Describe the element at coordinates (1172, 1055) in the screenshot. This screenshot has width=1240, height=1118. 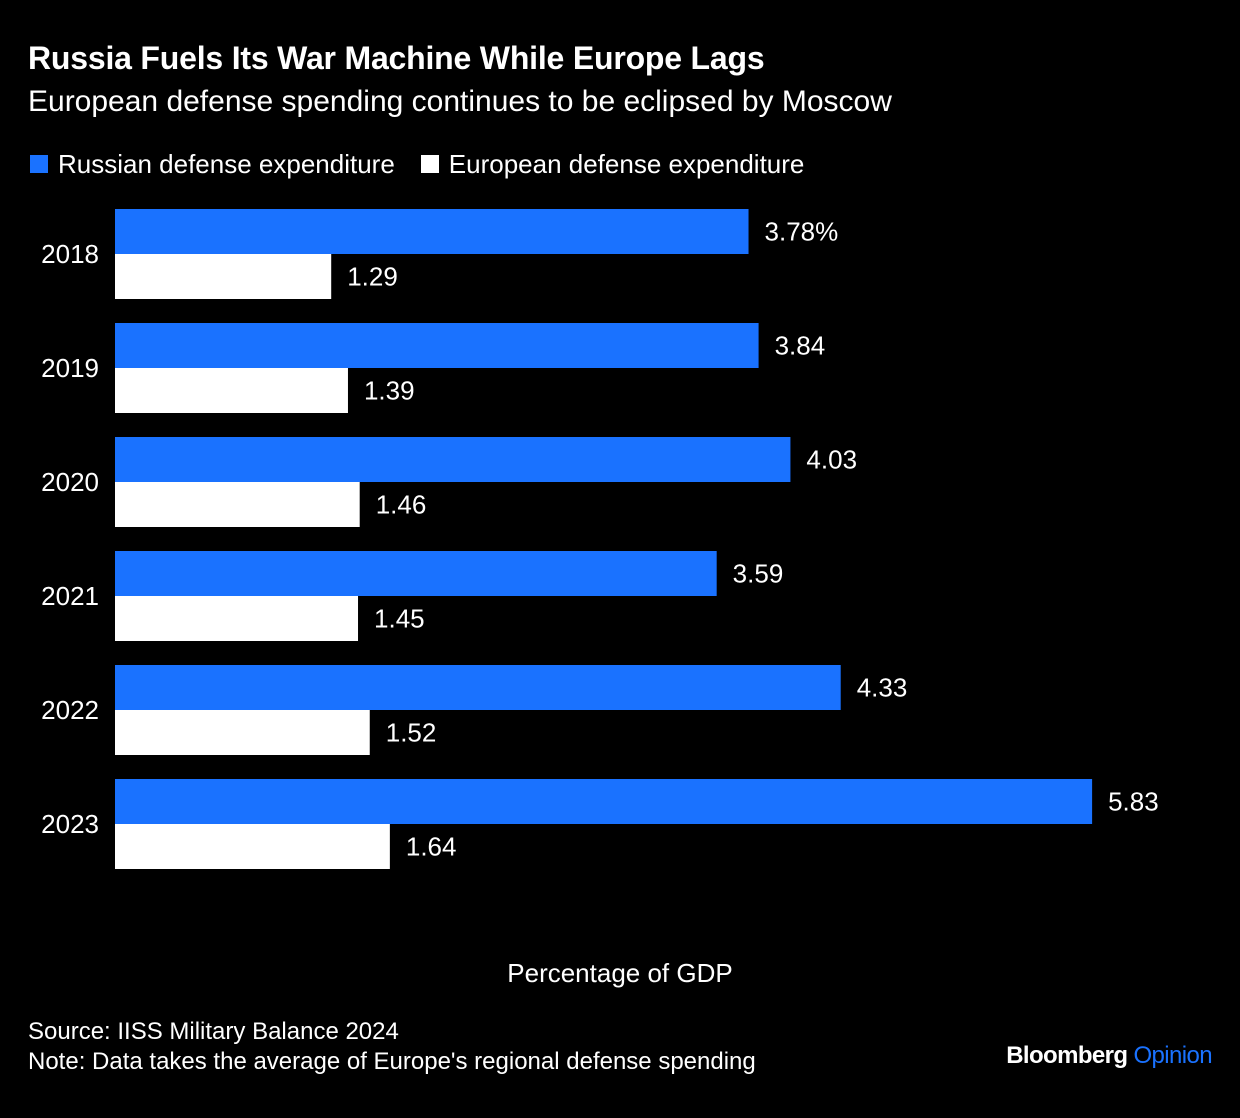
I see `brand-section: Opinion` at that location.